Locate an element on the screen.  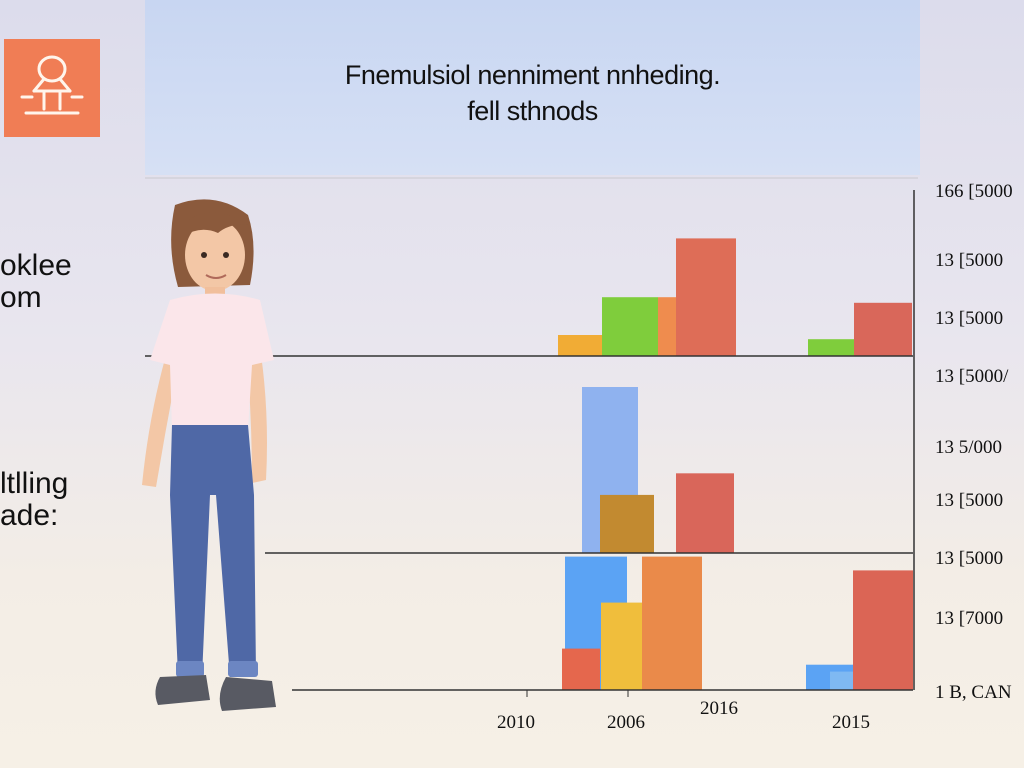
bar-panel1-2016 is located at coordinates (706, 297).